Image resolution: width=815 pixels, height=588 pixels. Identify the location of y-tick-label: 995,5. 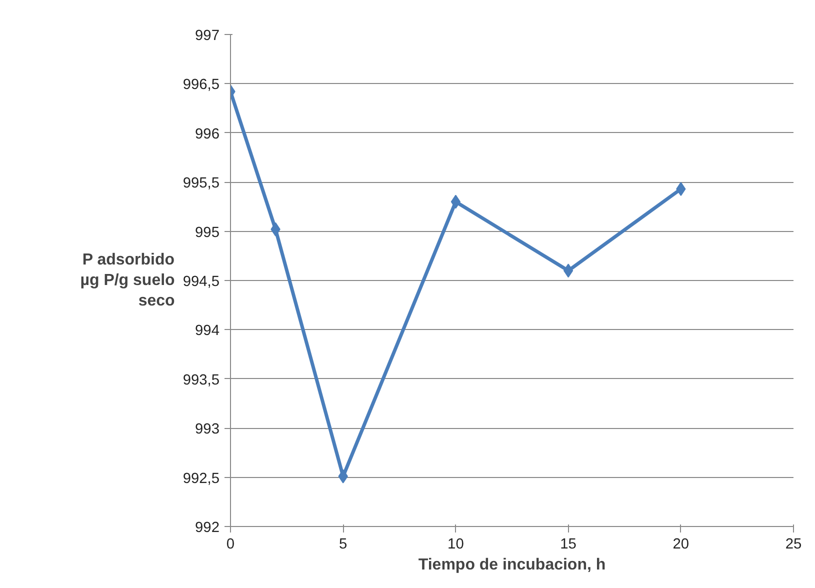
(201, 184).